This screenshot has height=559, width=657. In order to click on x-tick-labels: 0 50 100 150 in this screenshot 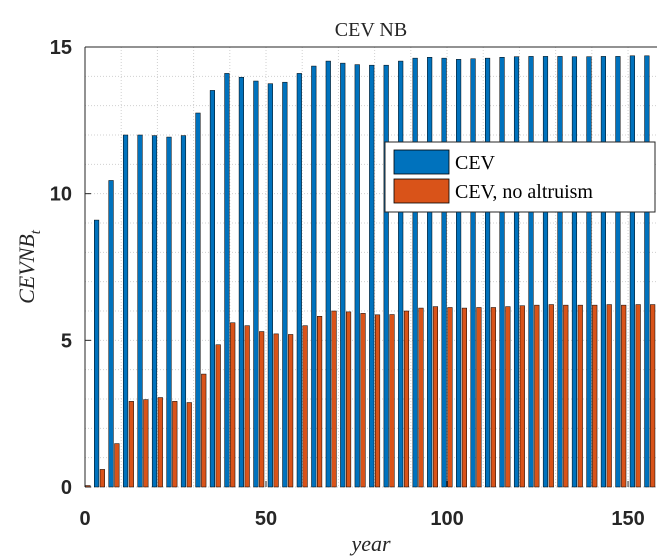, I will do `click(361, 519)`.